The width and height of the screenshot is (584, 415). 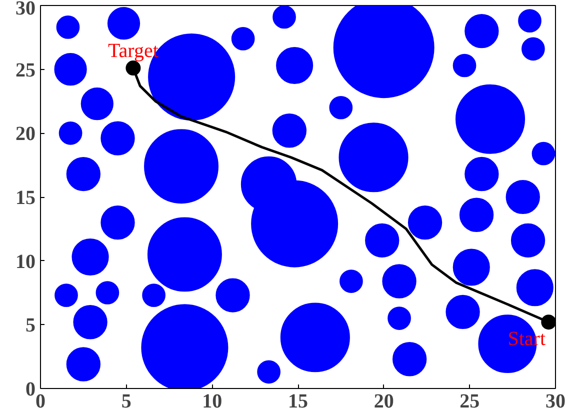 I want to click on y-tick-label: 5, so click(x=31, y=325).